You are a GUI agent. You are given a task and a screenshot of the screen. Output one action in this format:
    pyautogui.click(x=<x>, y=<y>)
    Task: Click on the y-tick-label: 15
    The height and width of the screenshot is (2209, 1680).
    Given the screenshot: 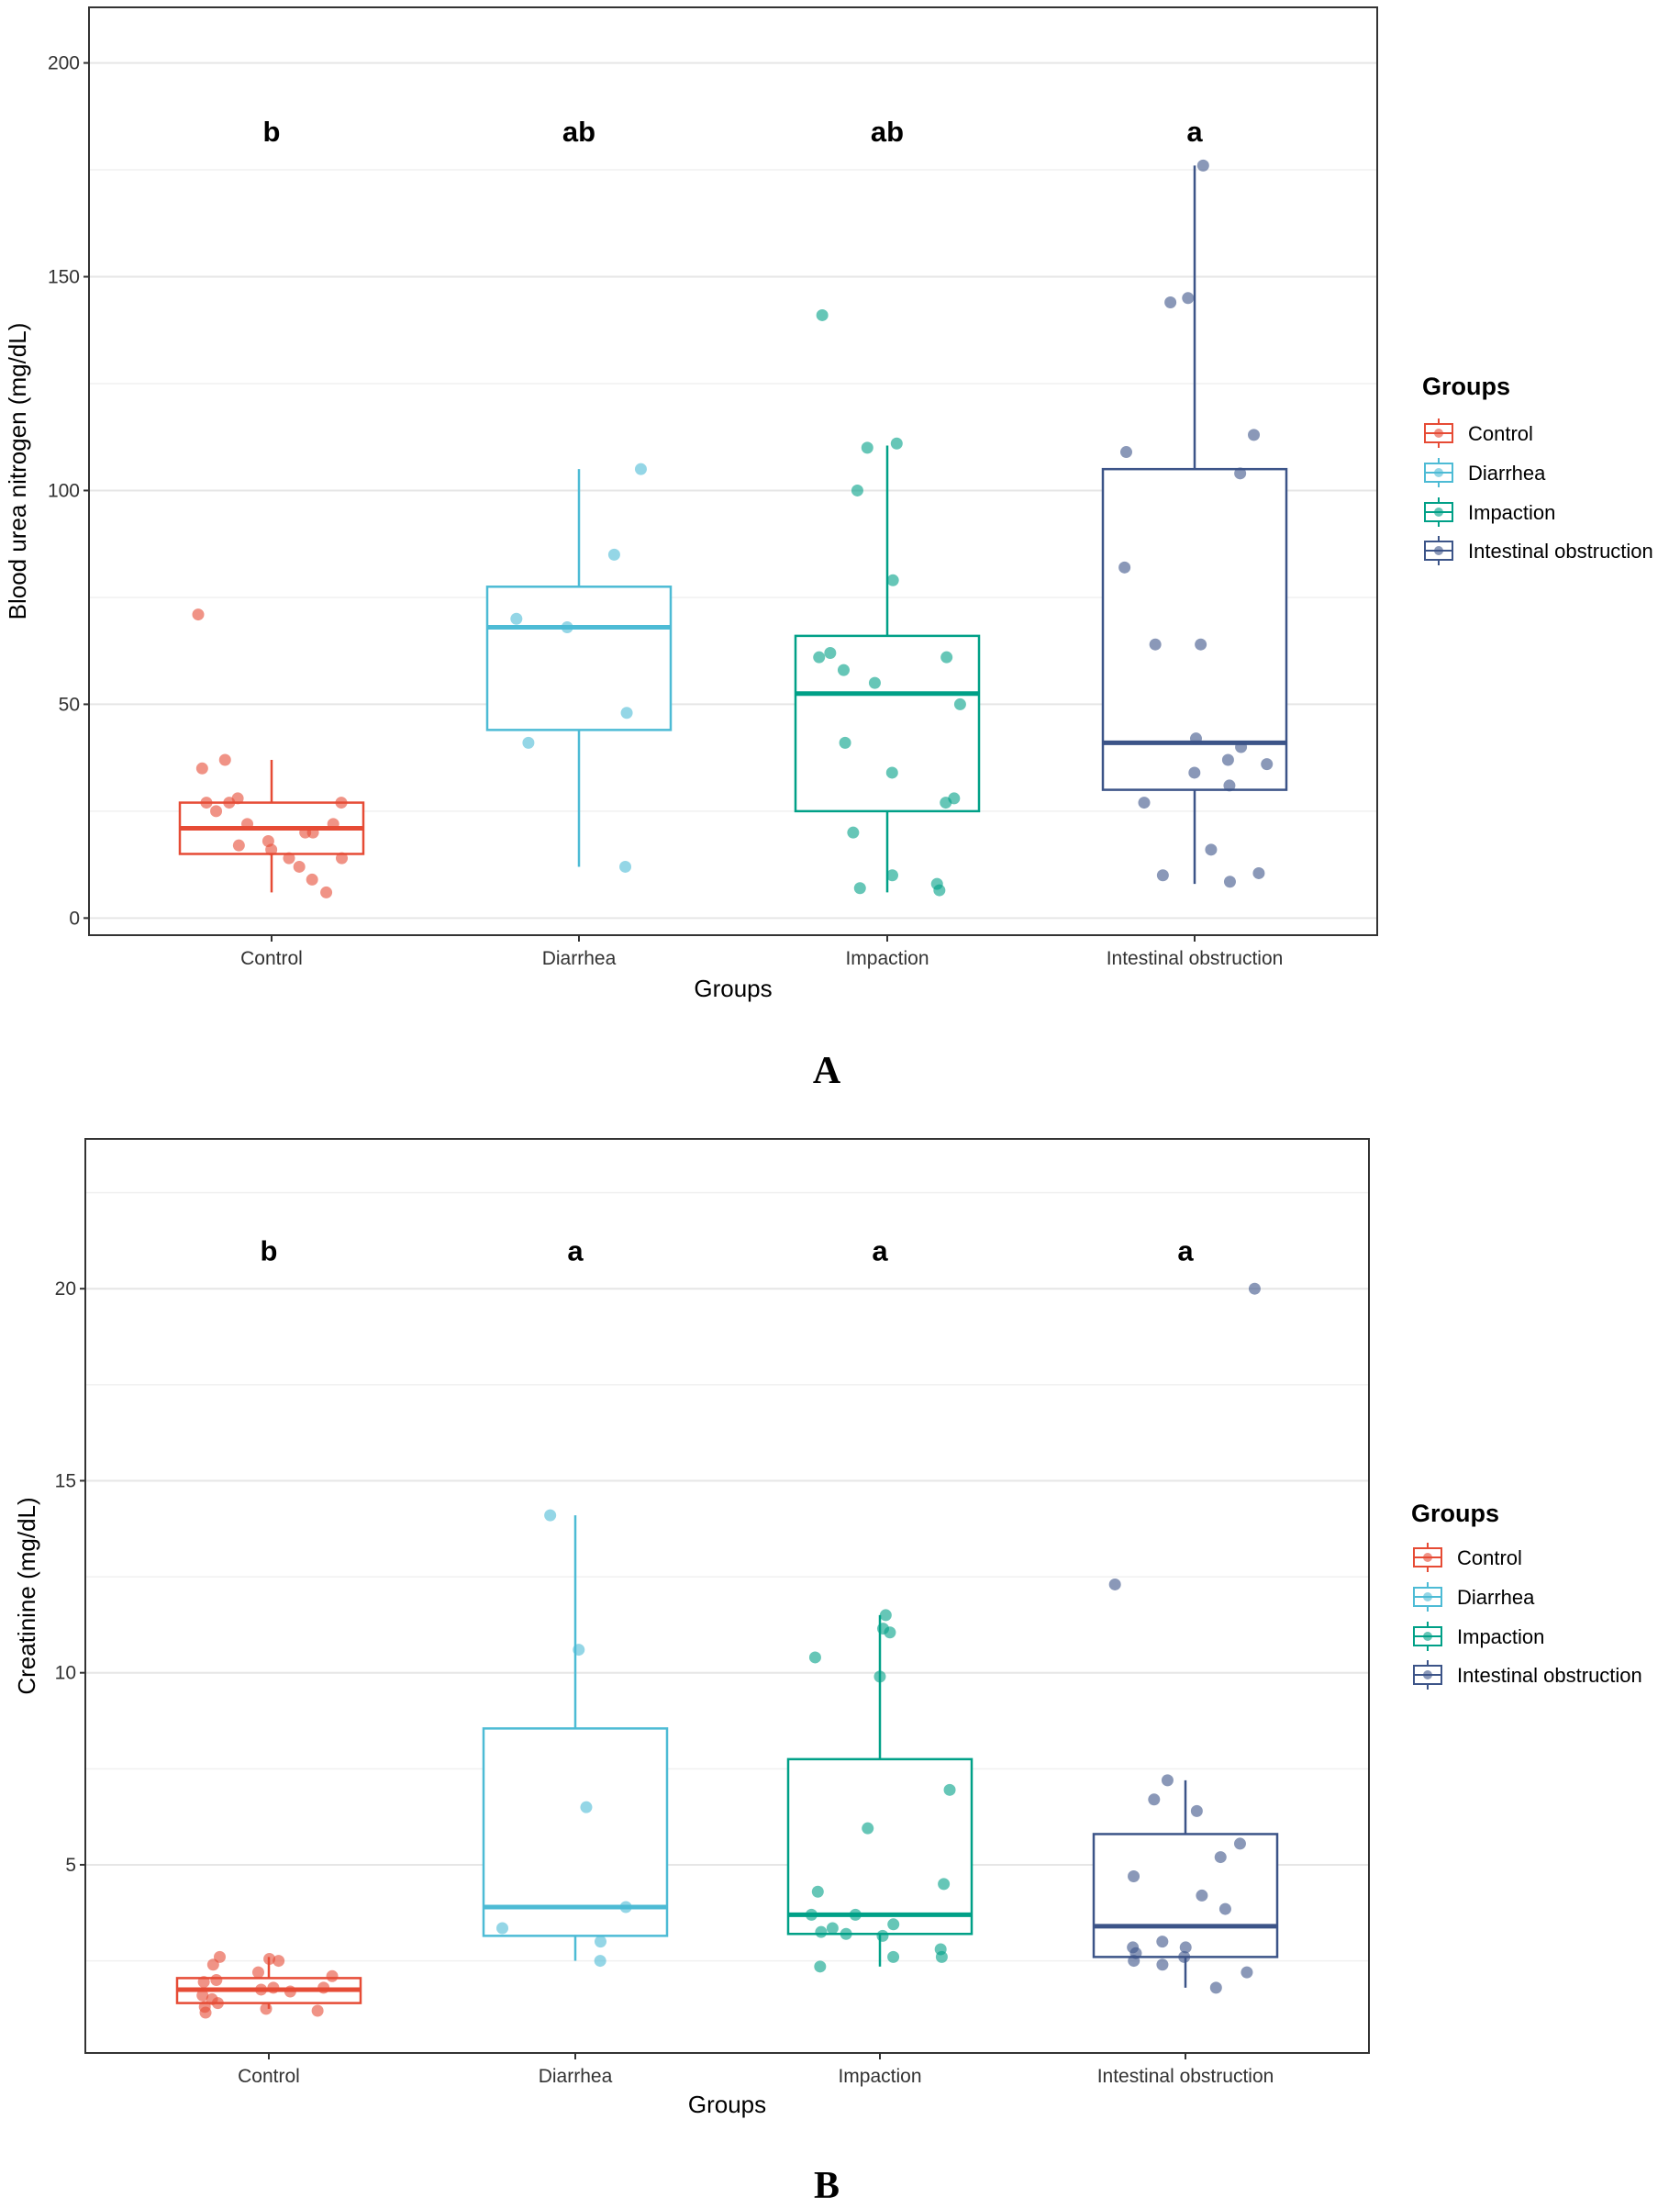 What is the action you would take?
    pyautogui.click(x=65, y=1480)
    